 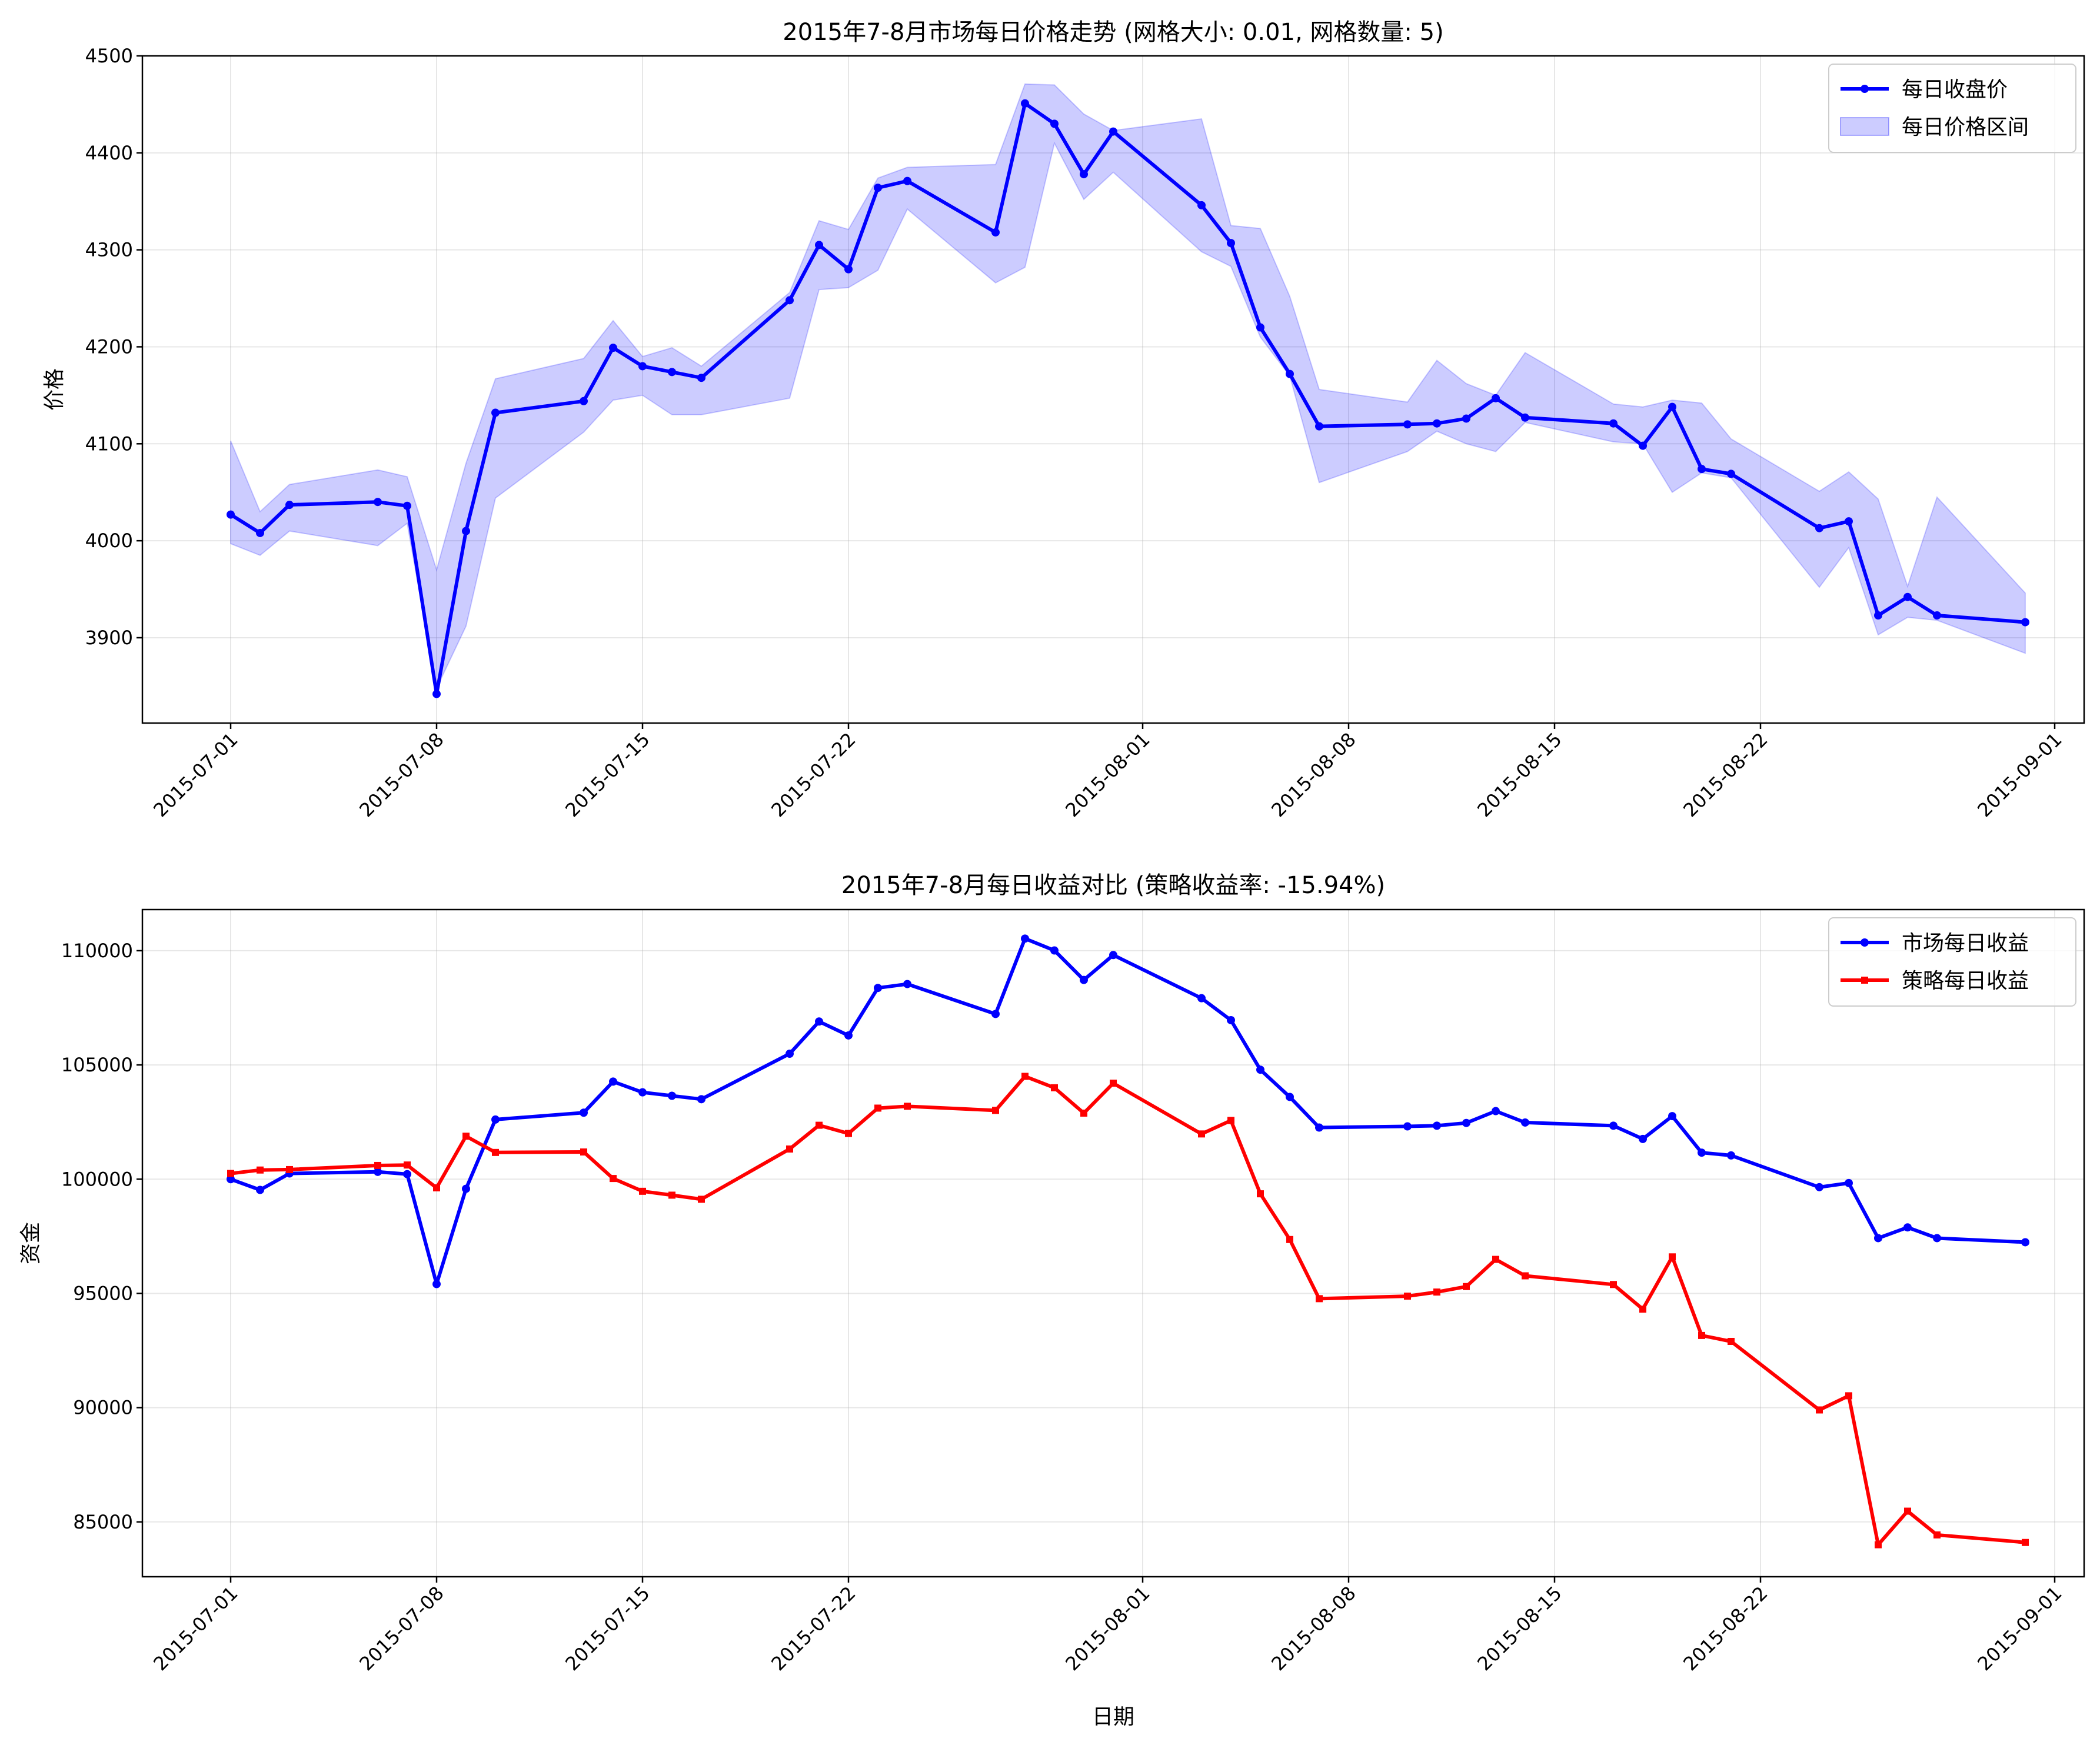 I want to click on returns-x-tick-label: 2015-07-22, so click(x=813, y=1629).